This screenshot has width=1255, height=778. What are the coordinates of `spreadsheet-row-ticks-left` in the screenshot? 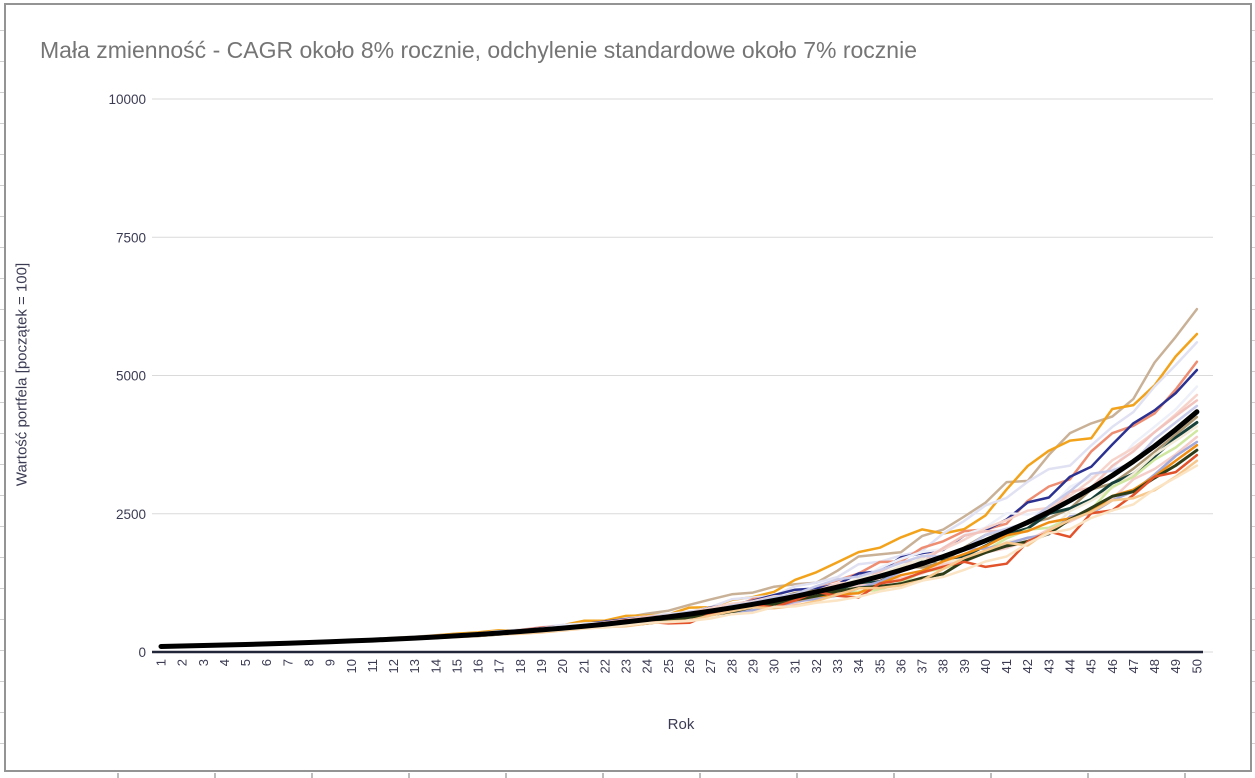 It's located at (2, 386).